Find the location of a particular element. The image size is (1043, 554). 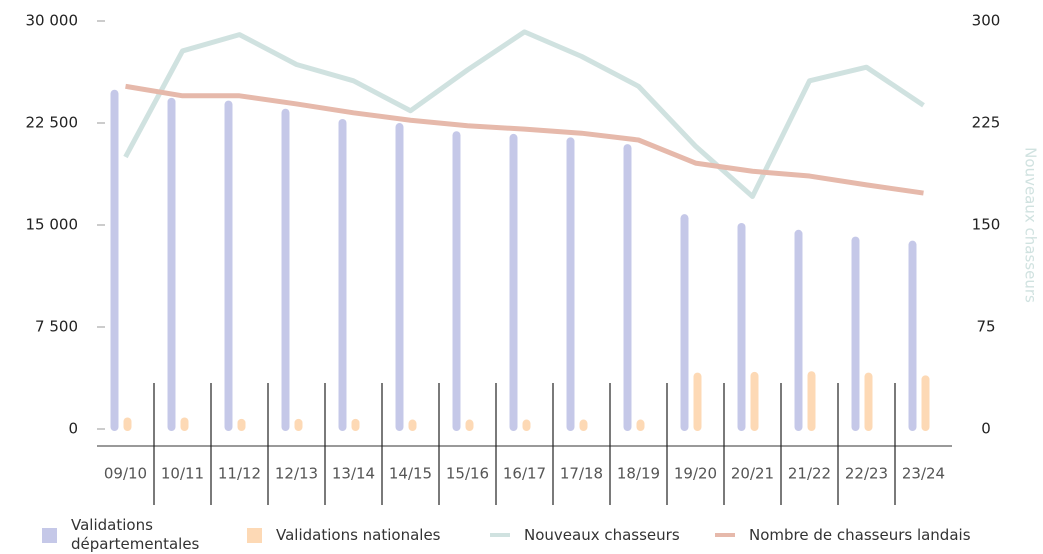

x-tick-label: 20/21 is located at coordinates (752, 474).